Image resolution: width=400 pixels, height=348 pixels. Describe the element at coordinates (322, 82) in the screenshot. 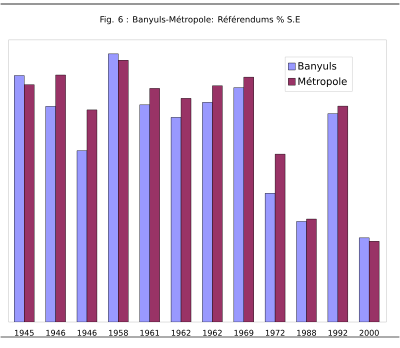

I see `legend-label: Métropole` at that location.